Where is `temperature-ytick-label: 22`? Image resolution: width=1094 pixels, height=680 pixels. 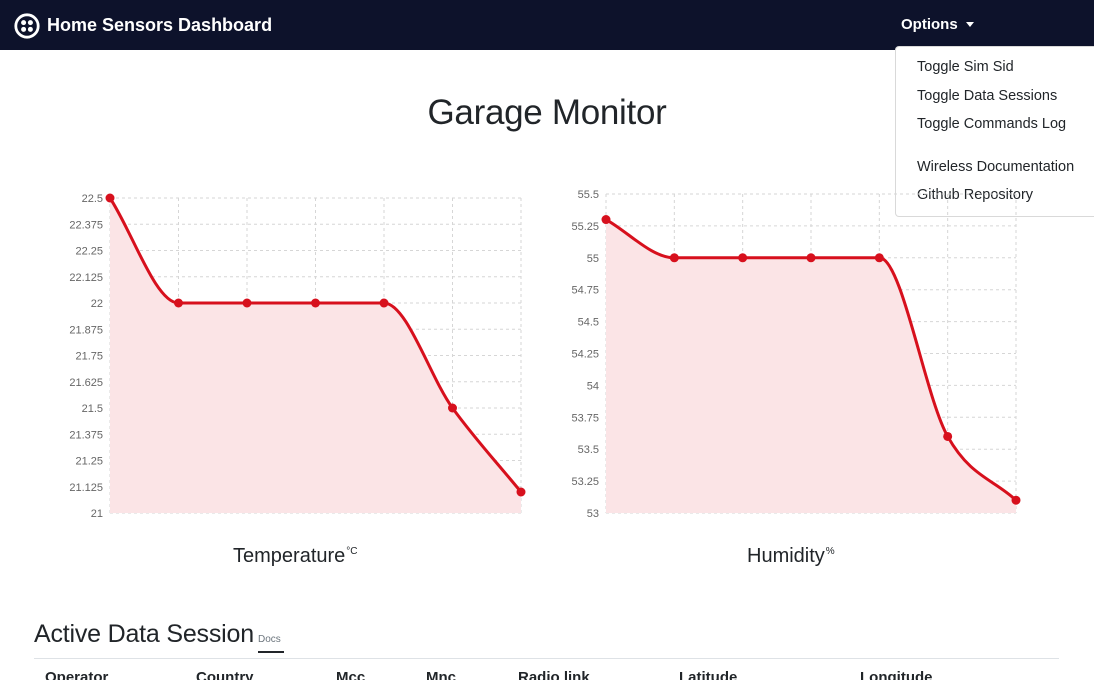 temperature-ytick-label: 22 is located at coordinates (97, 304).